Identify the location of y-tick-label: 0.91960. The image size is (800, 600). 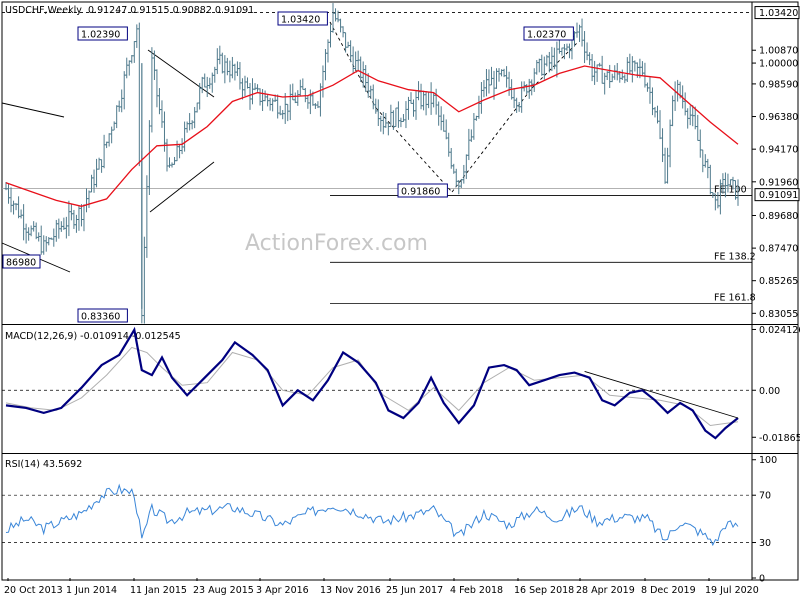
(778, 182).